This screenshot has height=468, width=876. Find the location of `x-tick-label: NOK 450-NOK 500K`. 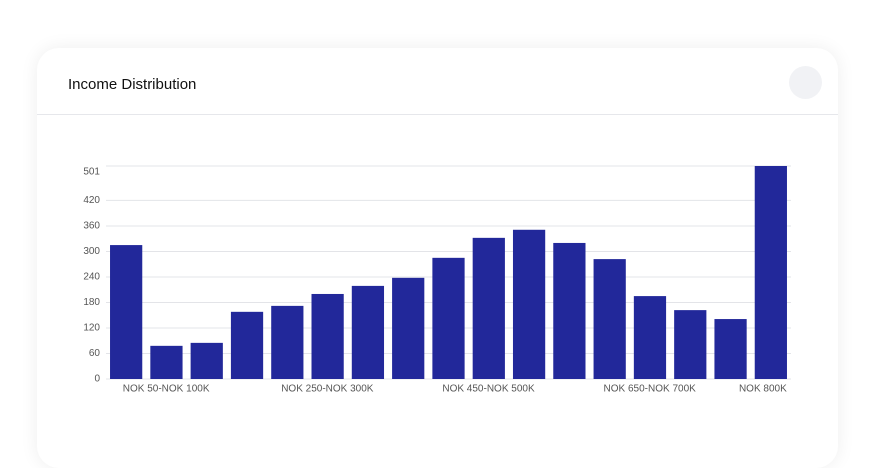

x-tick-label: NOK 450-NOK 500K is located at coordinates (488, 389).